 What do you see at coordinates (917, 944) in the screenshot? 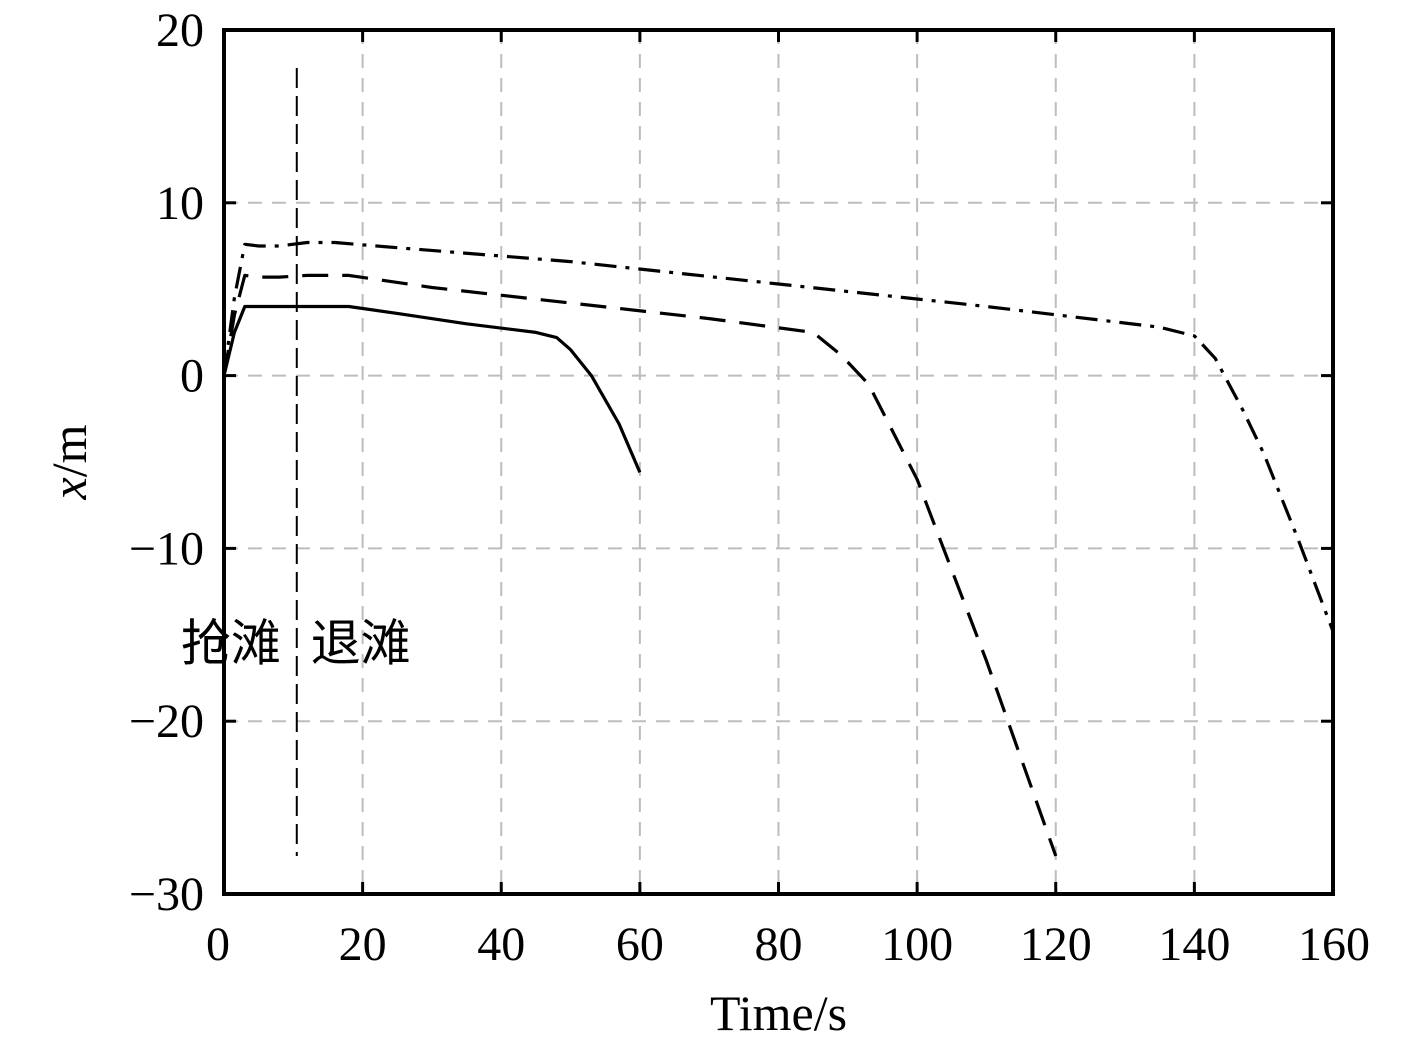
I see `x-tick-label: 100` at bounding box center [917, 944].